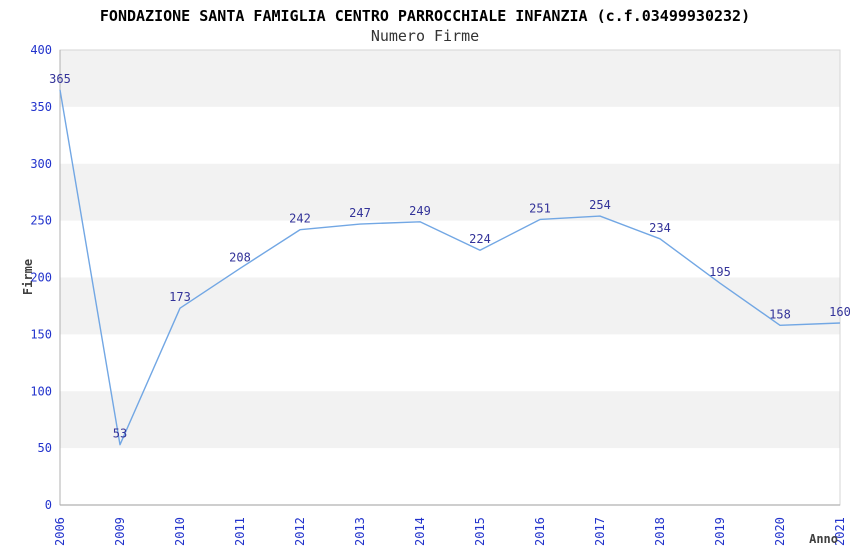 This screenshot has width=850, height=550. What do you see at coordinates (480, 239) in the screenshot?
I see `data-point-label: 224` at bounding box center [480, 239].